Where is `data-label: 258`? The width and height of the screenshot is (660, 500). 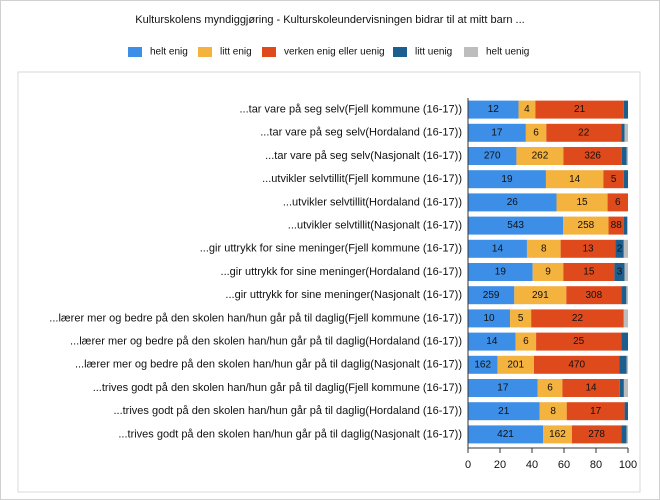 data-label: 258 is located at coordinates (586, 225).